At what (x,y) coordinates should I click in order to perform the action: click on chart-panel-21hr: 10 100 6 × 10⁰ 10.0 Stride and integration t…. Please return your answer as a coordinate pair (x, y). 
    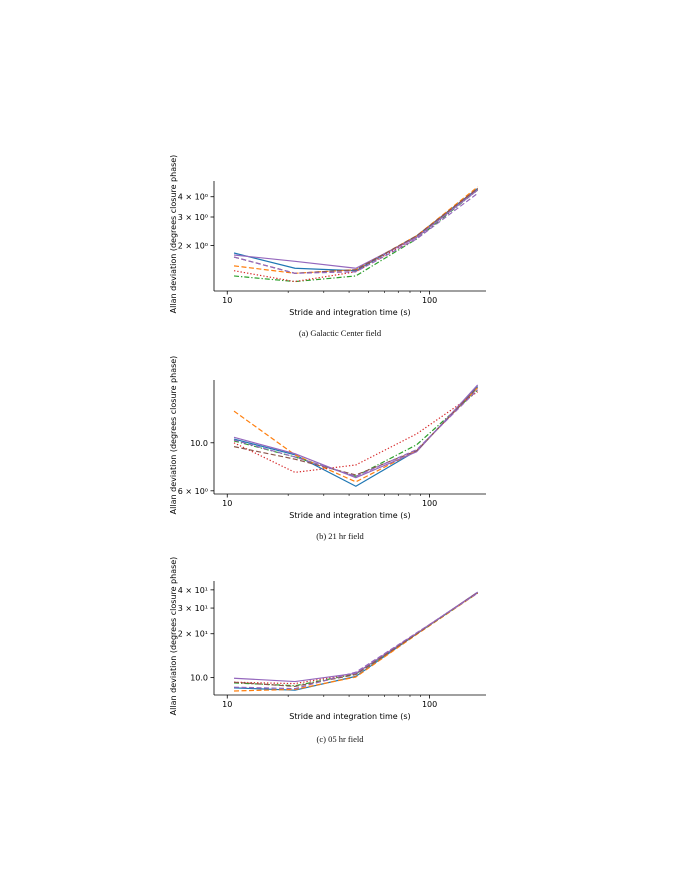
    Looking at the image, I should click on (327, 438).